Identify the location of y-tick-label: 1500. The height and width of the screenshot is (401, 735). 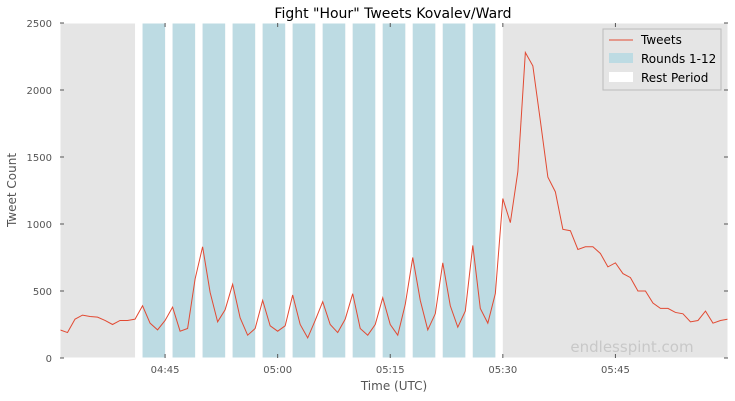
(39, 158).